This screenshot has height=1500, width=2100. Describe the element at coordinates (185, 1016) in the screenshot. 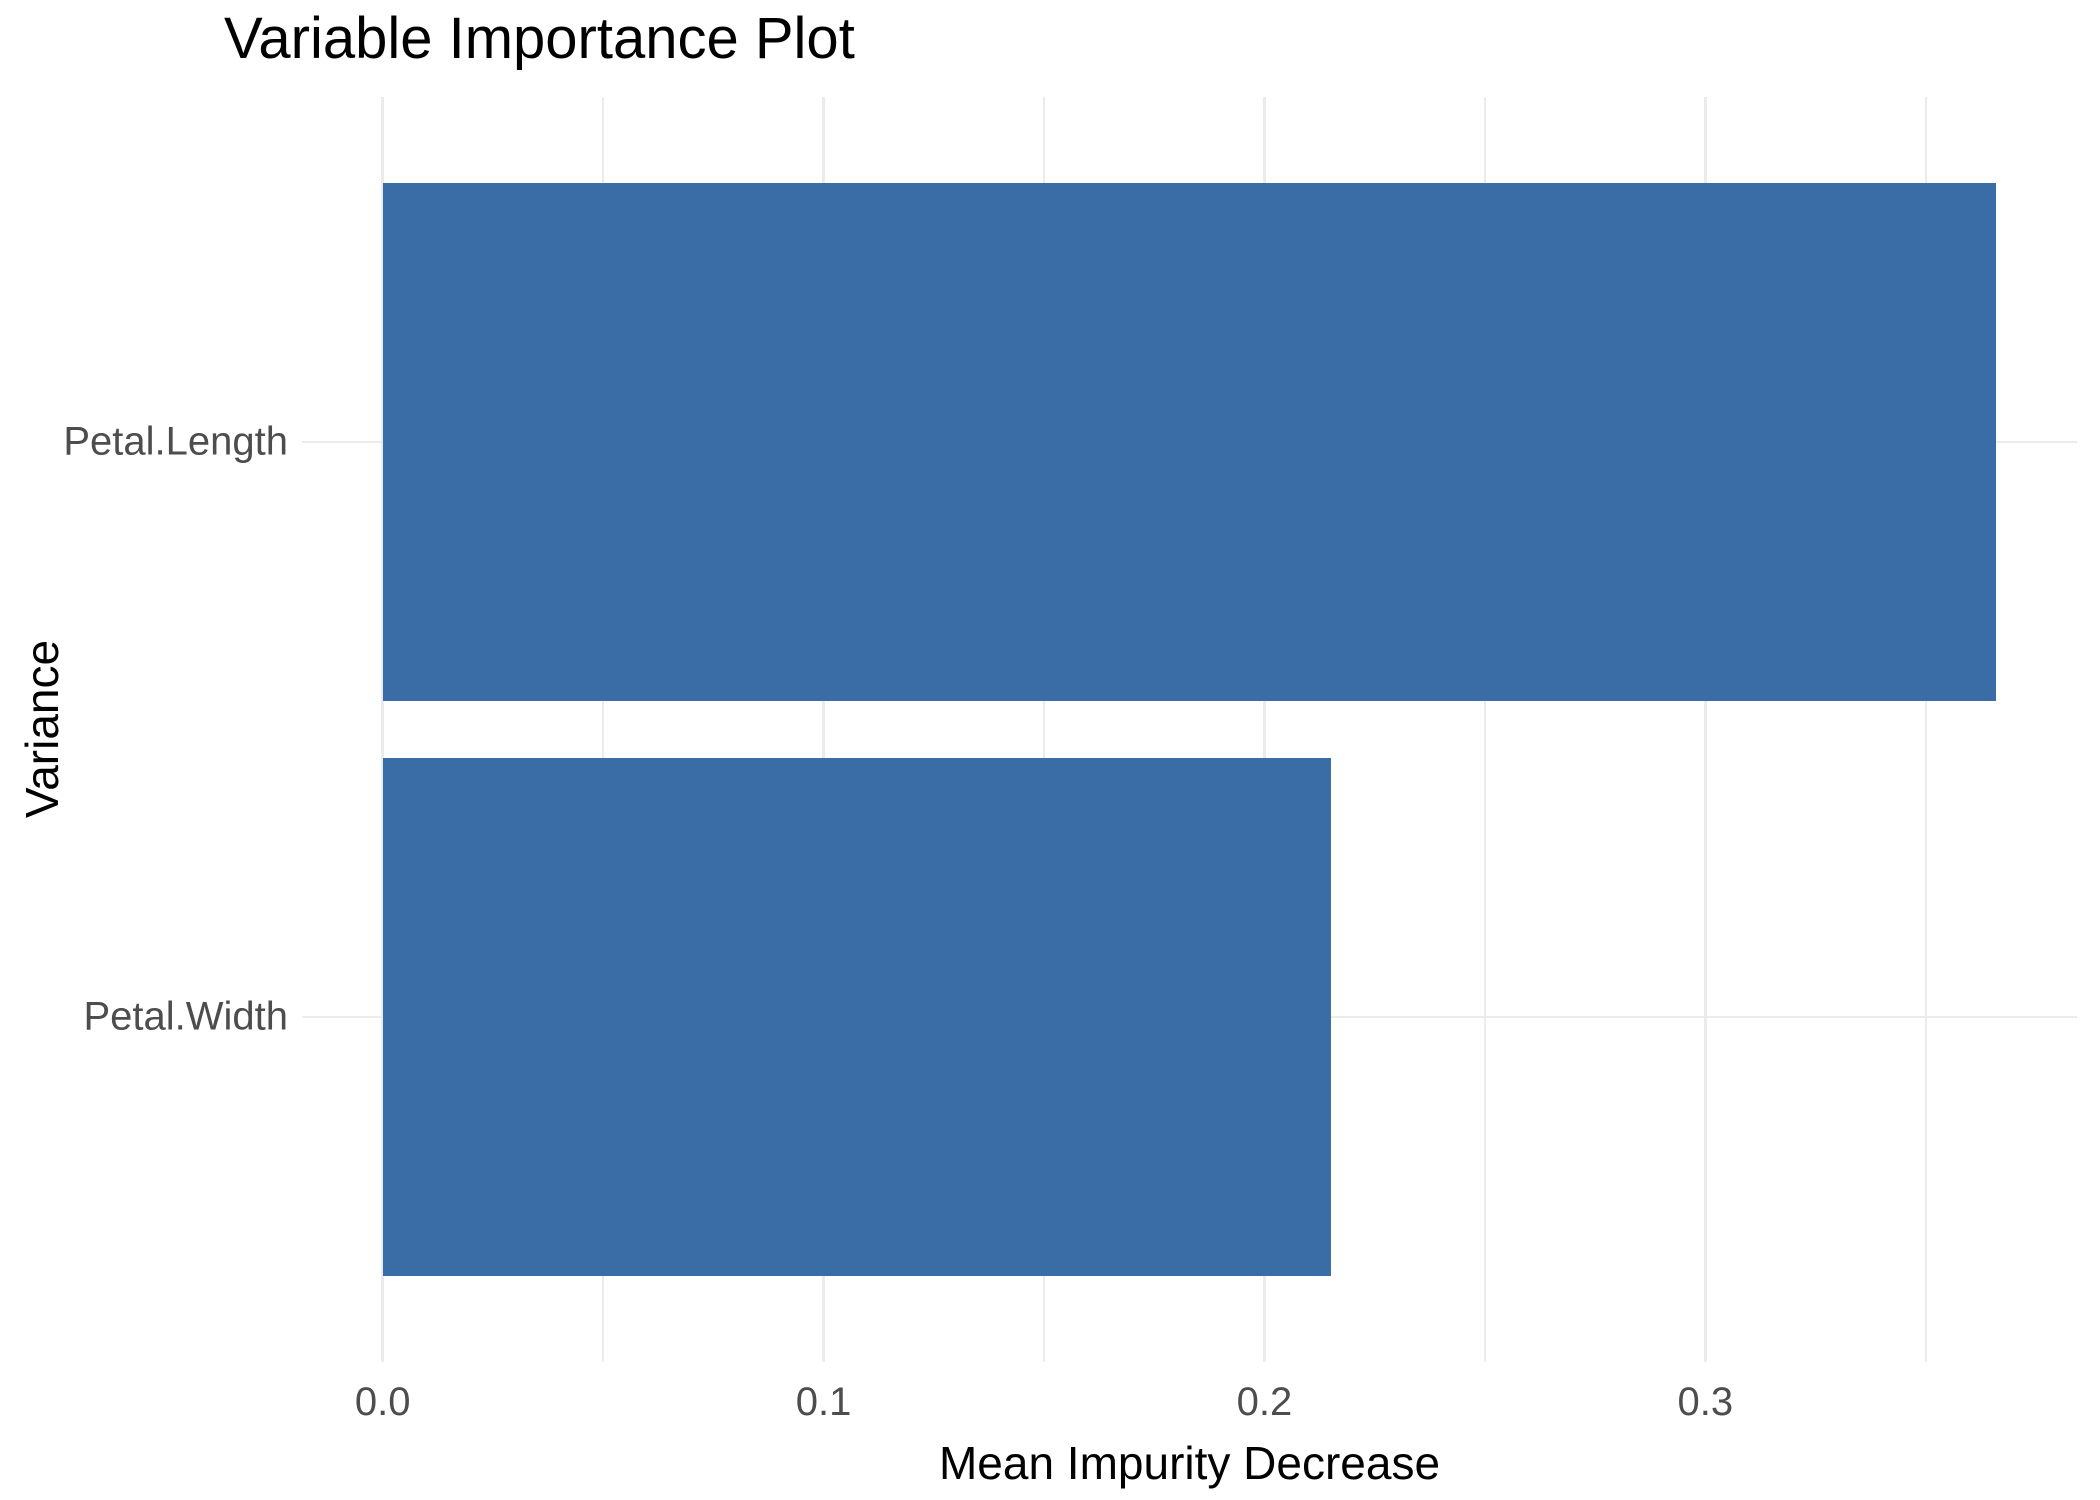

I see `y-category-label: Petal.Width` at that location.